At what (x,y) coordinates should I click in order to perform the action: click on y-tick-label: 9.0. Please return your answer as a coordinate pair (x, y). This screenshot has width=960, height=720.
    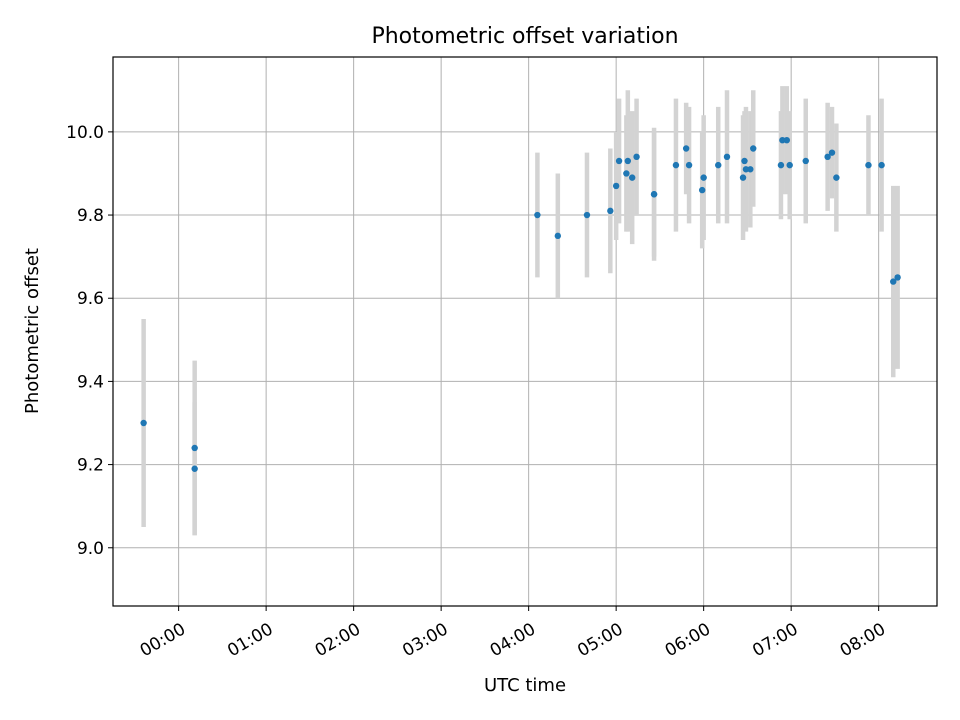
    Looking at the image, I should click on (90, 549).